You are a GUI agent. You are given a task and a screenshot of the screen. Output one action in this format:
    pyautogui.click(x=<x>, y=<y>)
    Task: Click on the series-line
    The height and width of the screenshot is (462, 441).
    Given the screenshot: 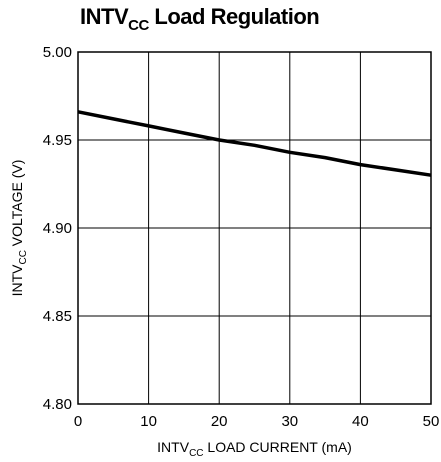 What is the action you would take?
    pyautogui.click(x=254, y=143)
    